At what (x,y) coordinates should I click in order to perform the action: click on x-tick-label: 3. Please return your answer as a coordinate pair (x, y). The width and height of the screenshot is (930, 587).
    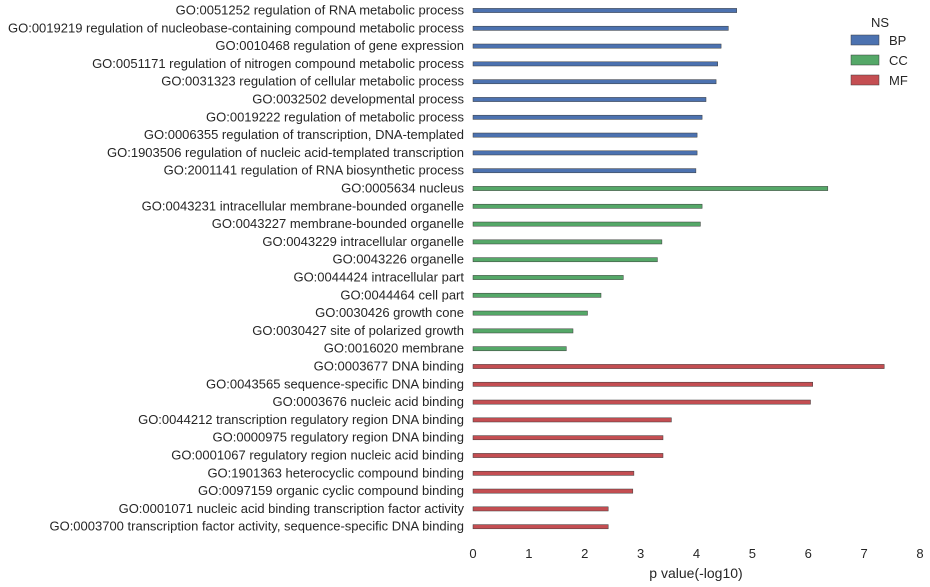
    Looking at the image, I should click on (640, 553).